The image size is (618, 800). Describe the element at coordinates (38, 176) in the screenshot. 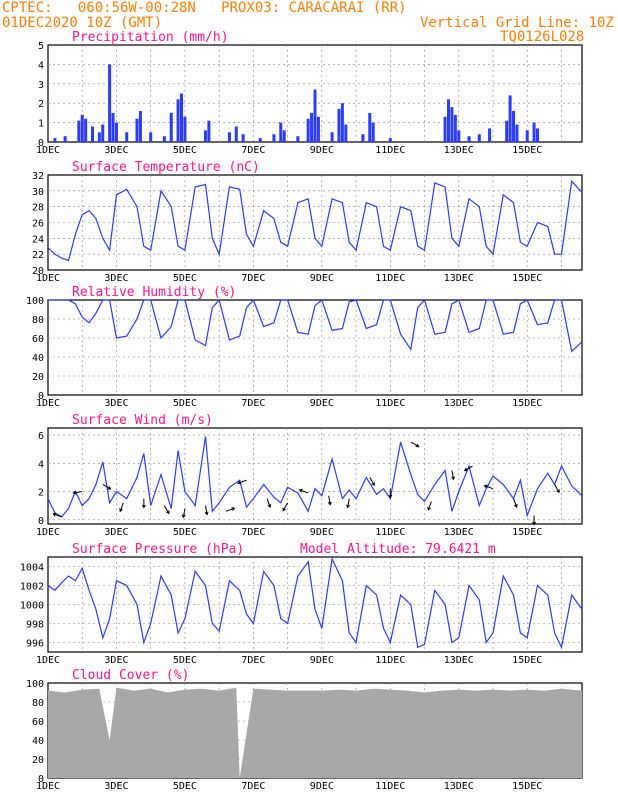

I see `y-tick-label: 32` at that location.